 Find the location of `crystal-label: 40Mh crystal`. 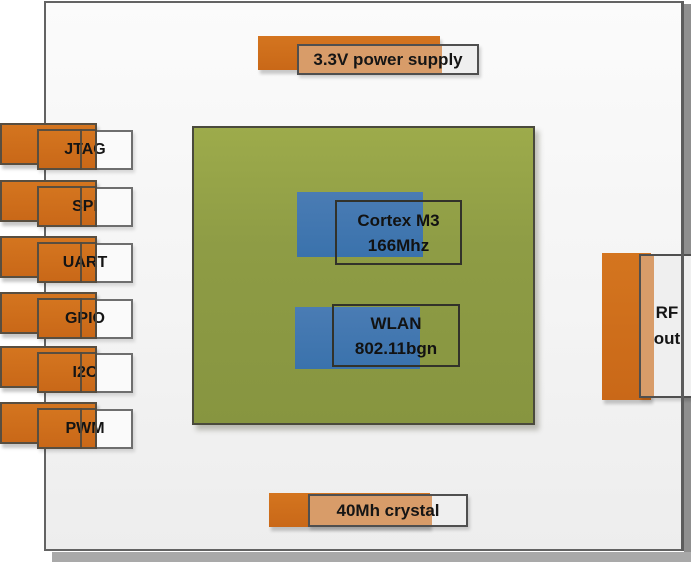

crystal-label: 40Mh crystal is located at coordinates (388, 510).